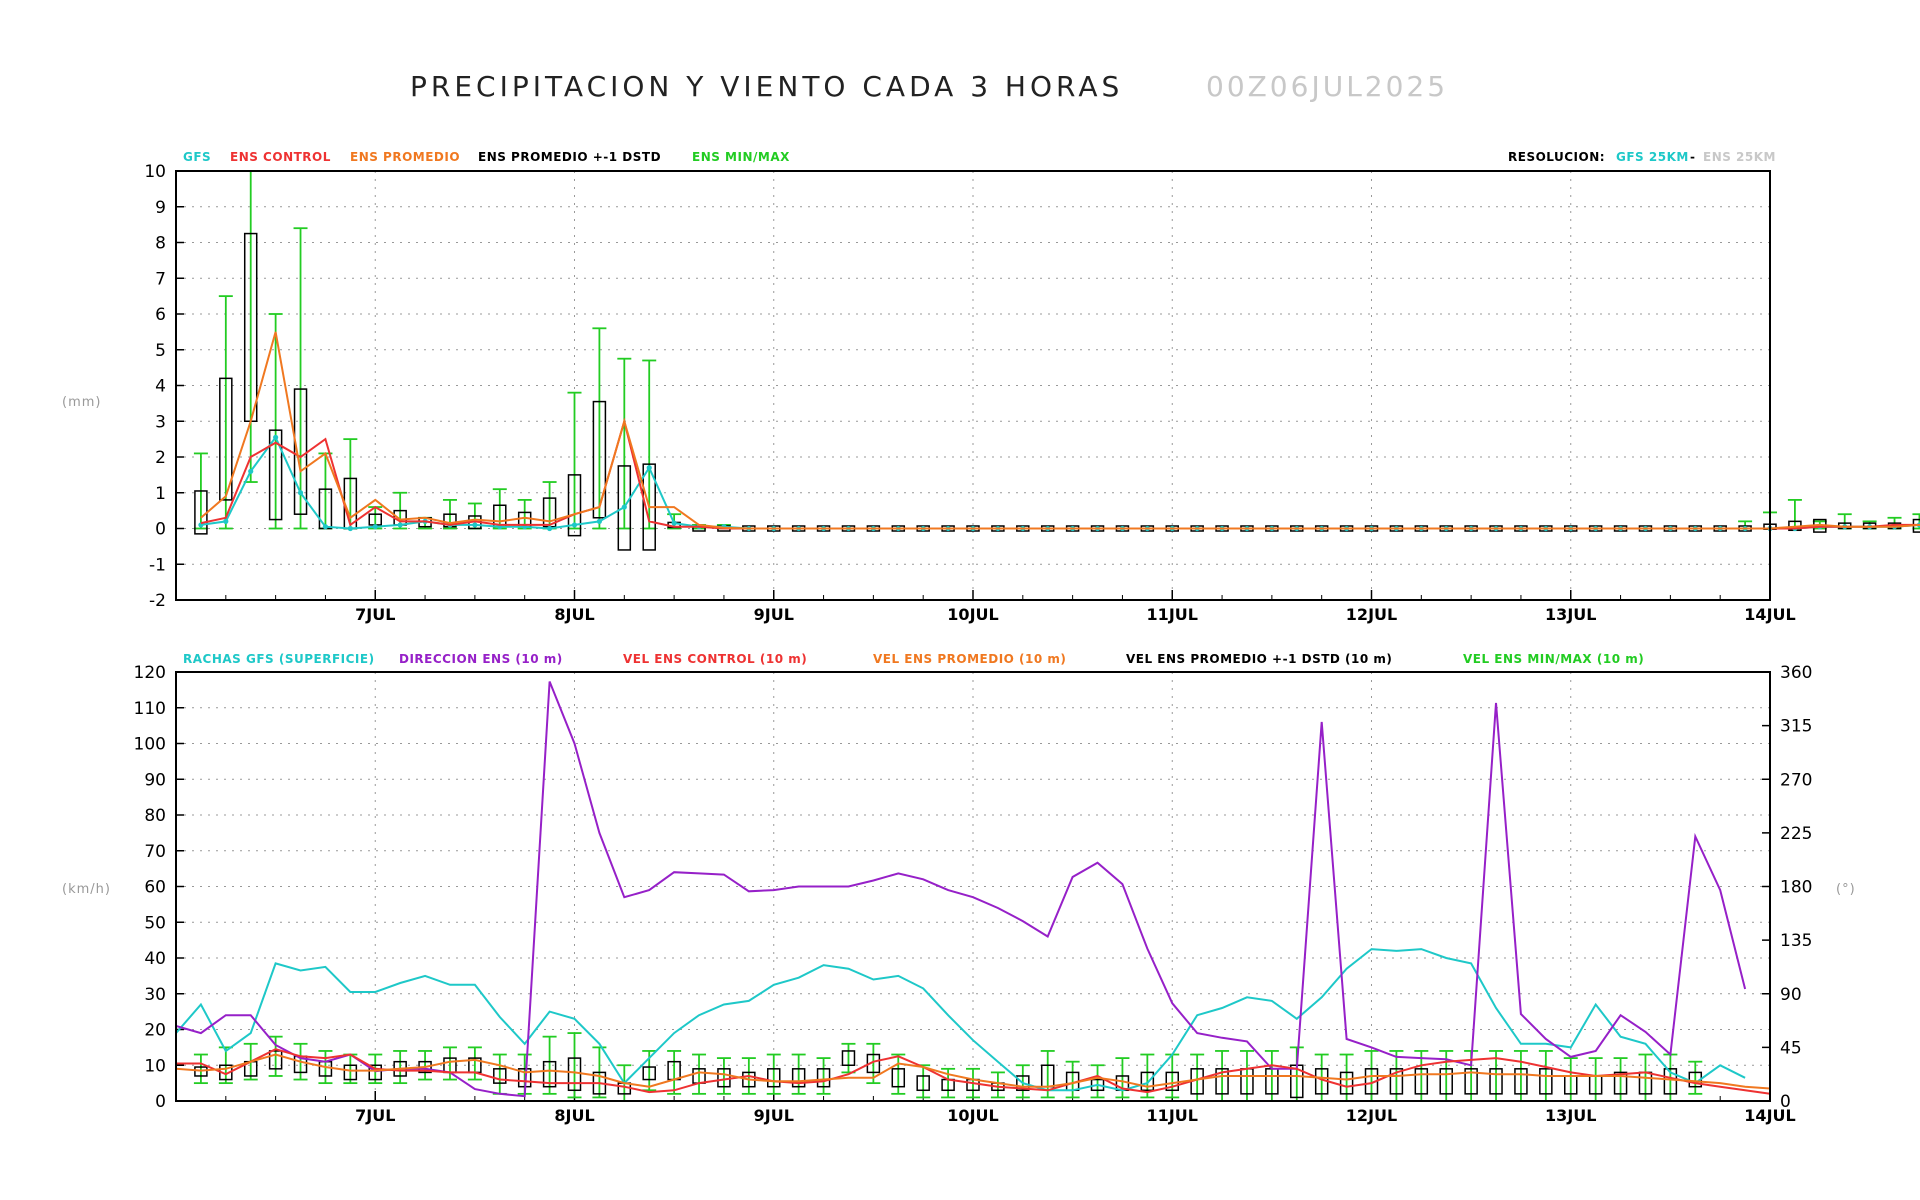 The image size is (1920, 1200). What do you see at coordinates (1791, 995) in the screenshot?
I see `wind-ytick-right-label: 90` at bounding box center [1791, 995].